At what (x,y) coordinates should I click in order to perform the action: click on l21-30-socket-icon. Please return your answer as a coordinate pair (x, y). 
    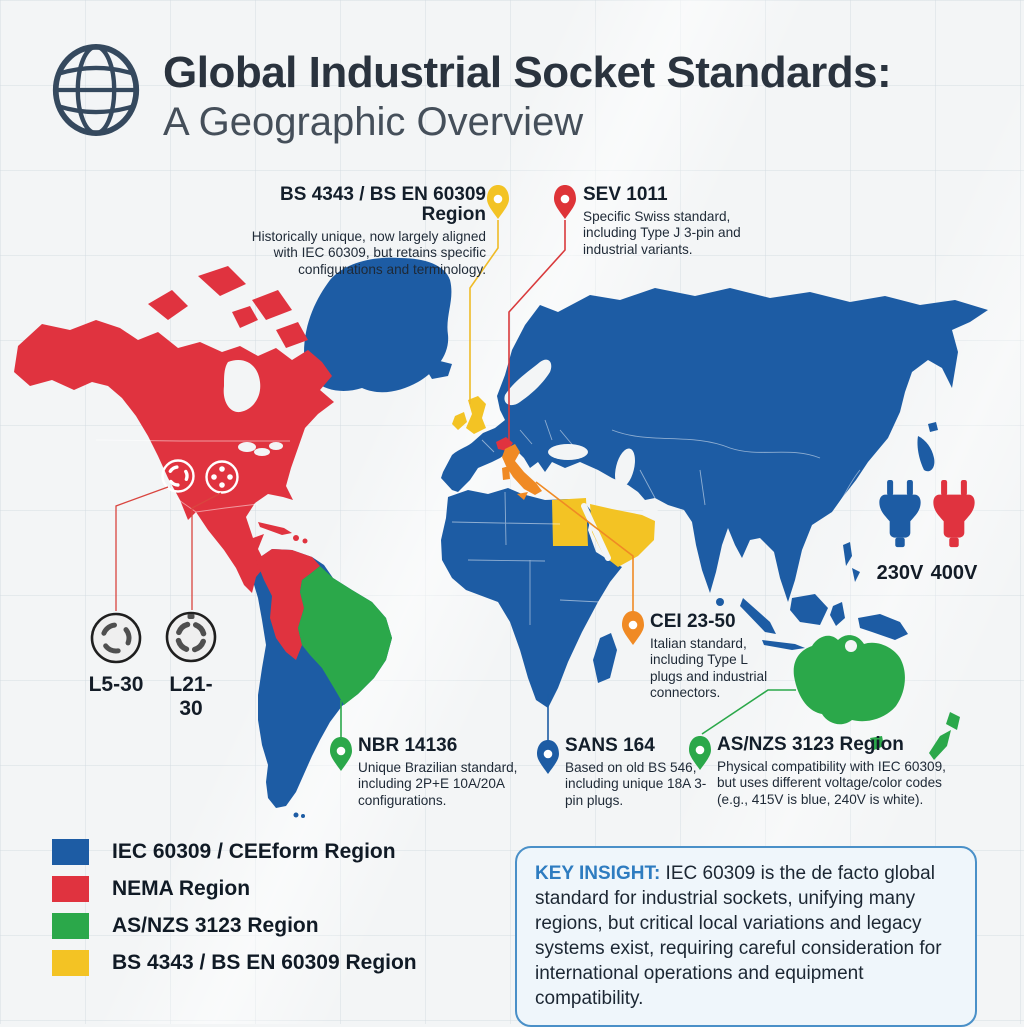
    Looking at the image, I should click on (191, 637).